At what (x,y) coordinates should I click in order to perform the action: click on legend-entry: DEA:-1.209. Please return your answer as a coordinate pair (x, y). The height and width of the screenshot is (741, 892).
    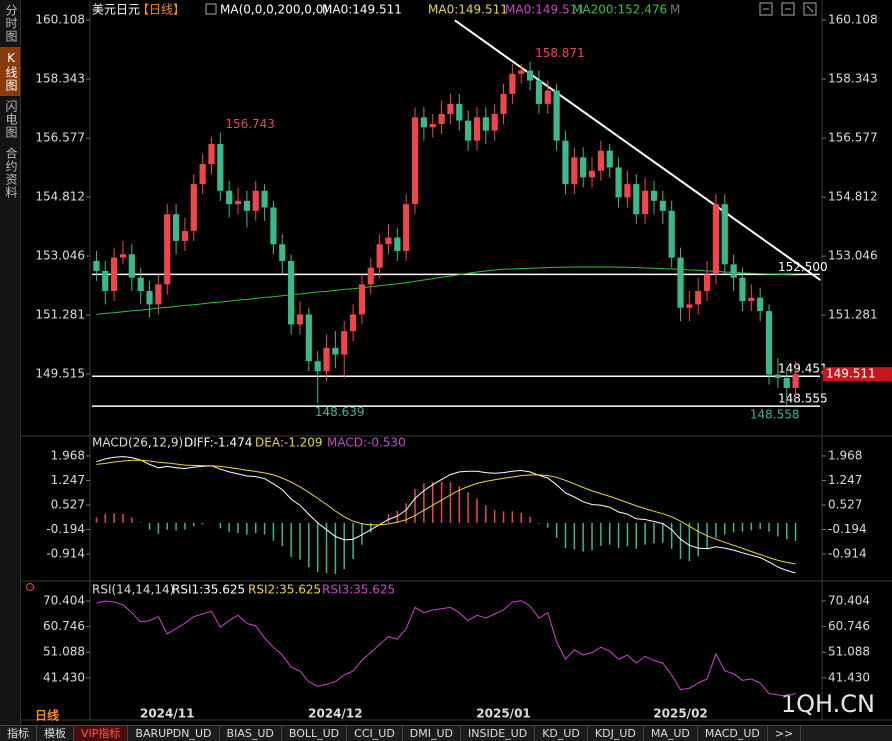
    Looking at the image, I should click on (289, 443).